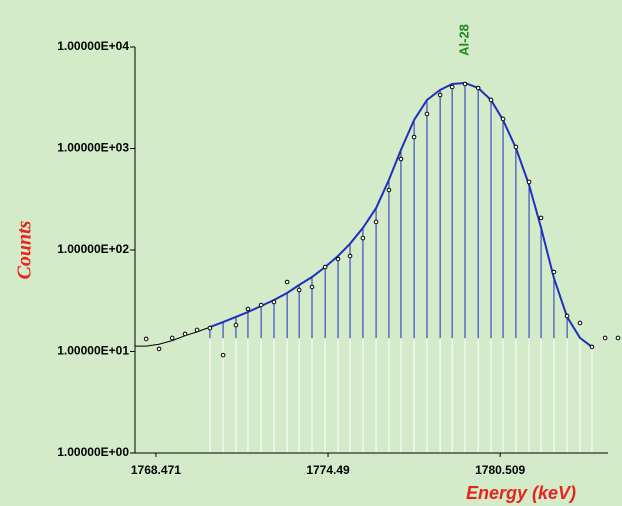  Describe the element at coordinates (25, 249) in the screenshot. I see `y-axis-label: Counts` at that location.